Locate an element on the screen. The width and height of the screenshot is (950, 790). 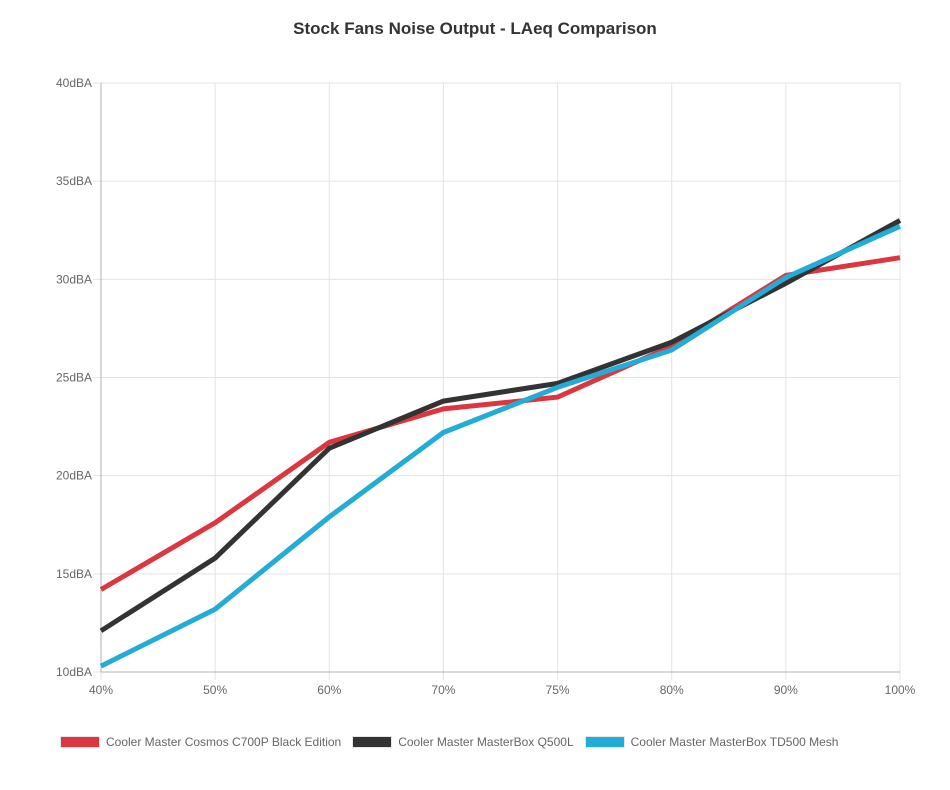
legend-label: Cooler Master MasterBox Q500L is located at coordinates (486, 742).